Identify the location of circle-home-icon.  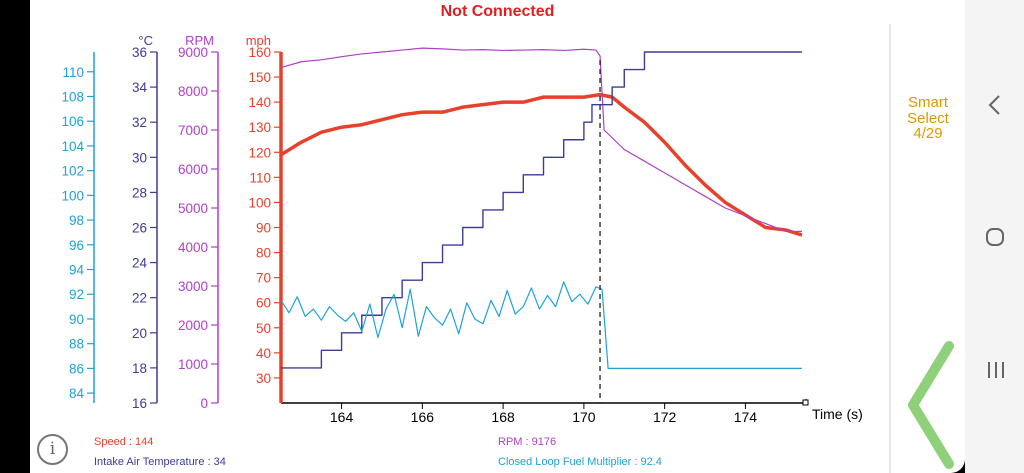
(995, 237).